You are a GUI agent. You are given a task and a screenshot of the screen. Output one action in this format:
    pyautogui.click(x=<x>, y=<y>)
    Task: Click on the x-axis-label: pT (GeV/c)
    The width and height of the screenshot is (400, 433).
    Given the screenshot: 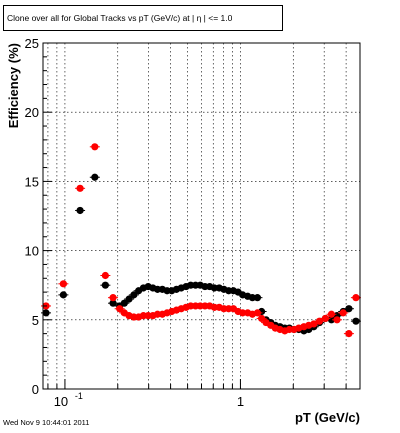 What is the action you would take?
    pyautogui.click(x=327, y=417)
    